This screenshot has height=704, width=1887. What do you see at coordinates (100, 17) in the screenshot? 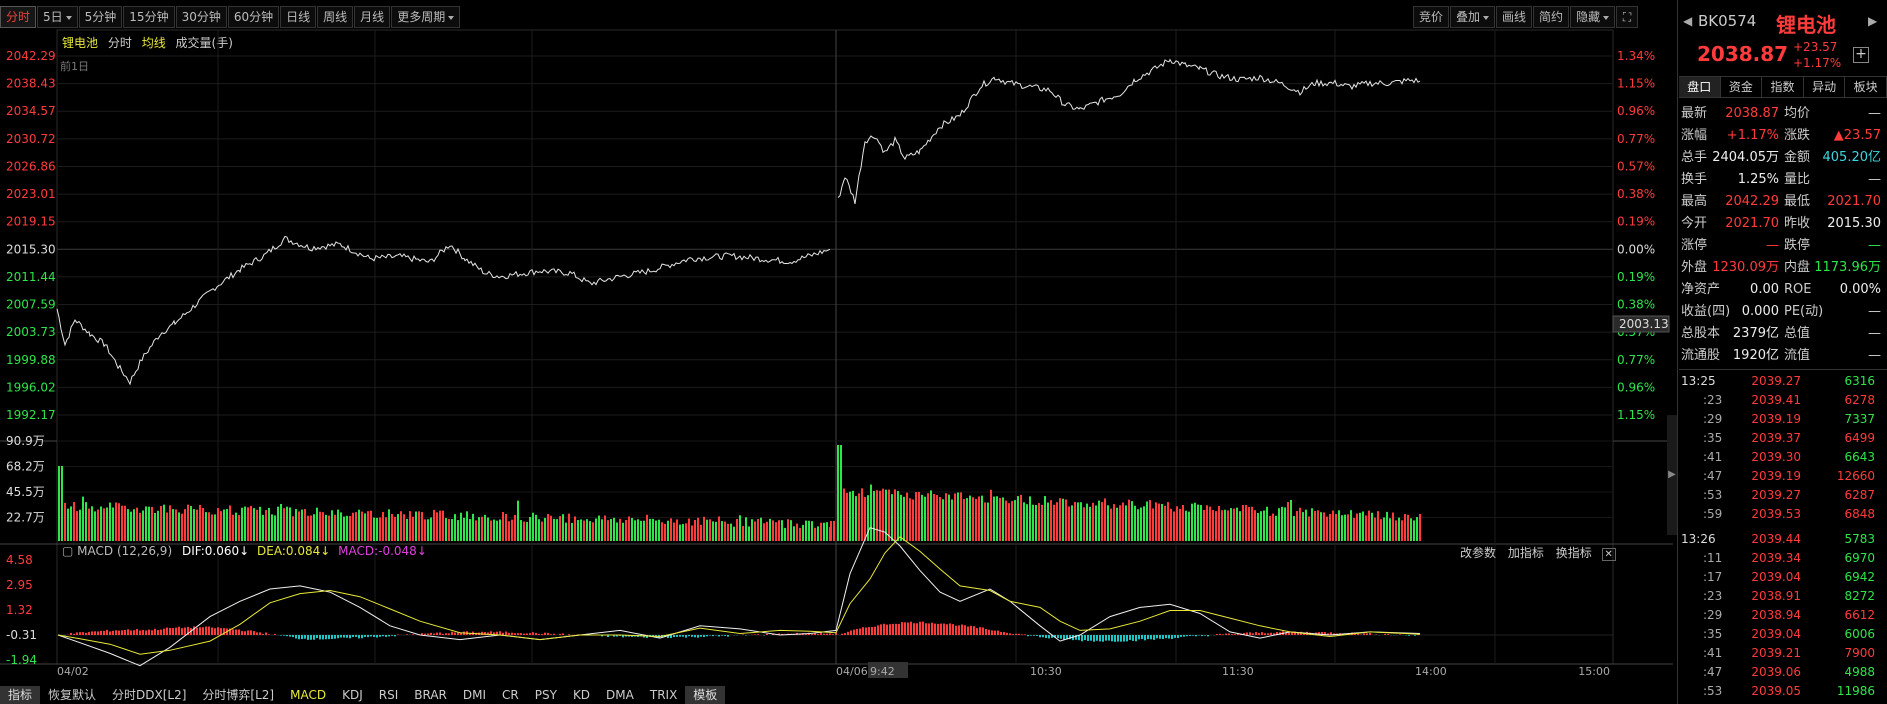
I see `period-tab-5min: 5分钟` at bounding box center [100, 17].